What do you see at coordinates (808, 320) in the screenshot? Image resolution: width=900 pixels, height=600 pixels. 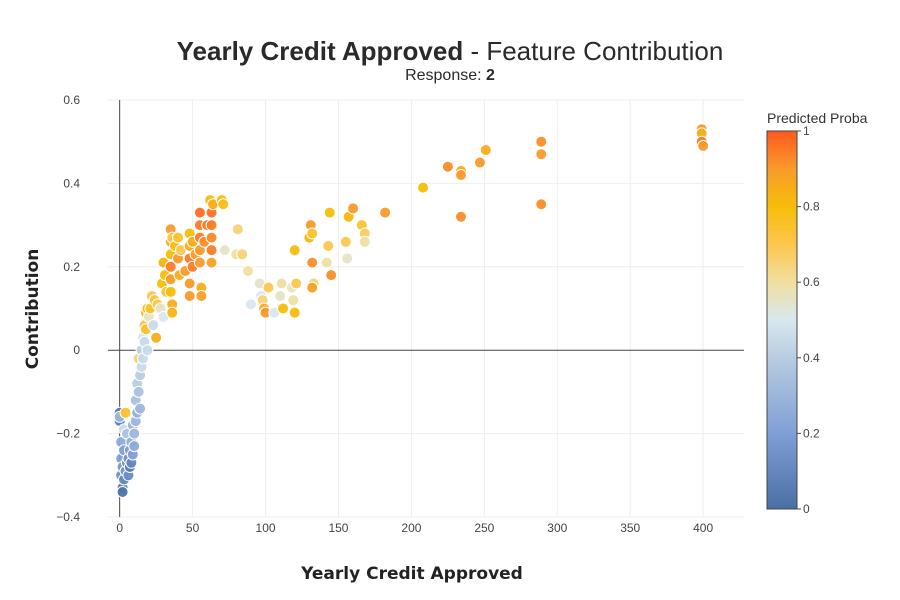 I see `colorbar-ticks: 0 0.2 0.4 0.6 0.8 1` at bounding box center [808, 320].